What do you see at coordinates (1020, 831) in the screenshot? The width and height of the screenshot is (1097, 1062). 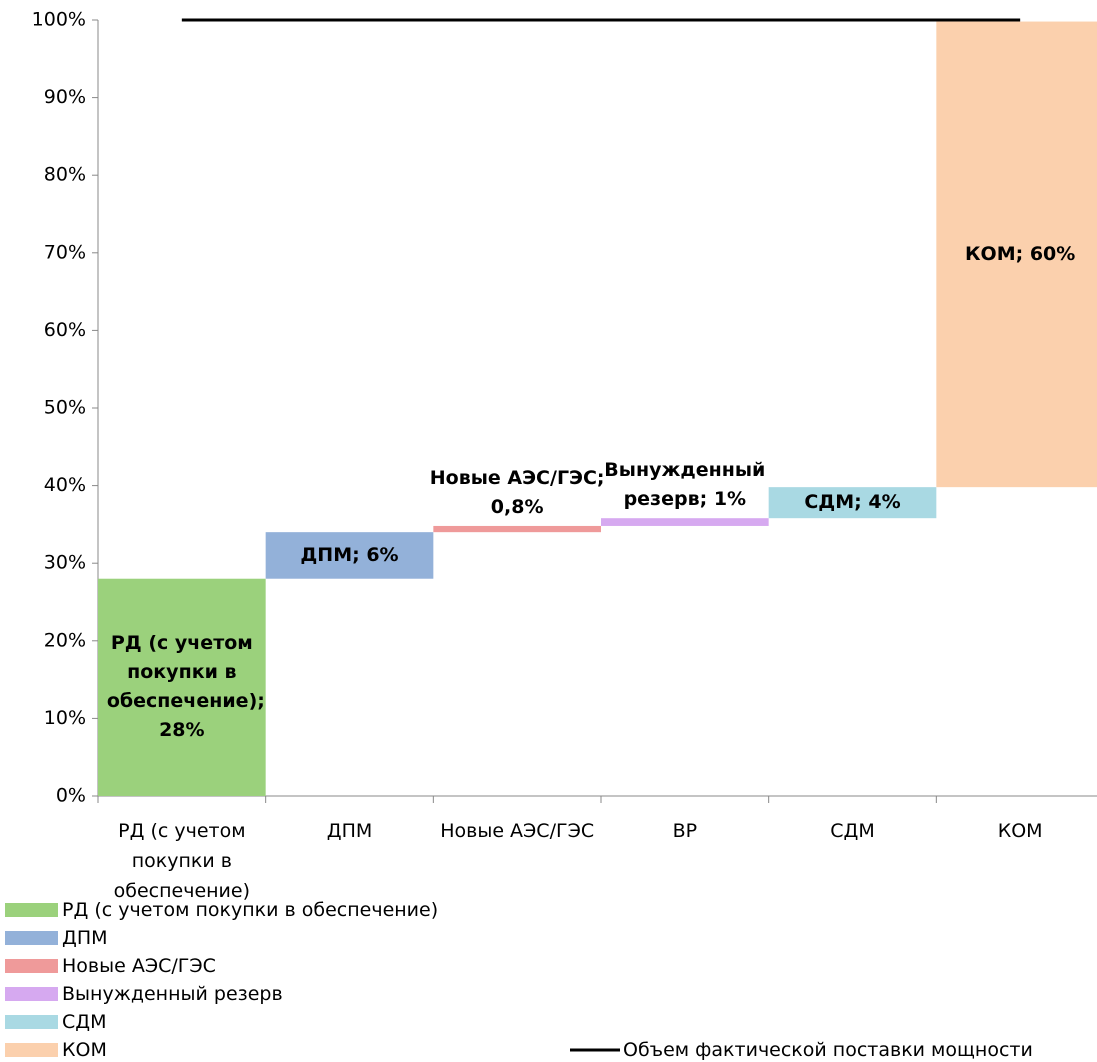 I see `x-tick-label: КОМ` at bounding box center [1020, 831].